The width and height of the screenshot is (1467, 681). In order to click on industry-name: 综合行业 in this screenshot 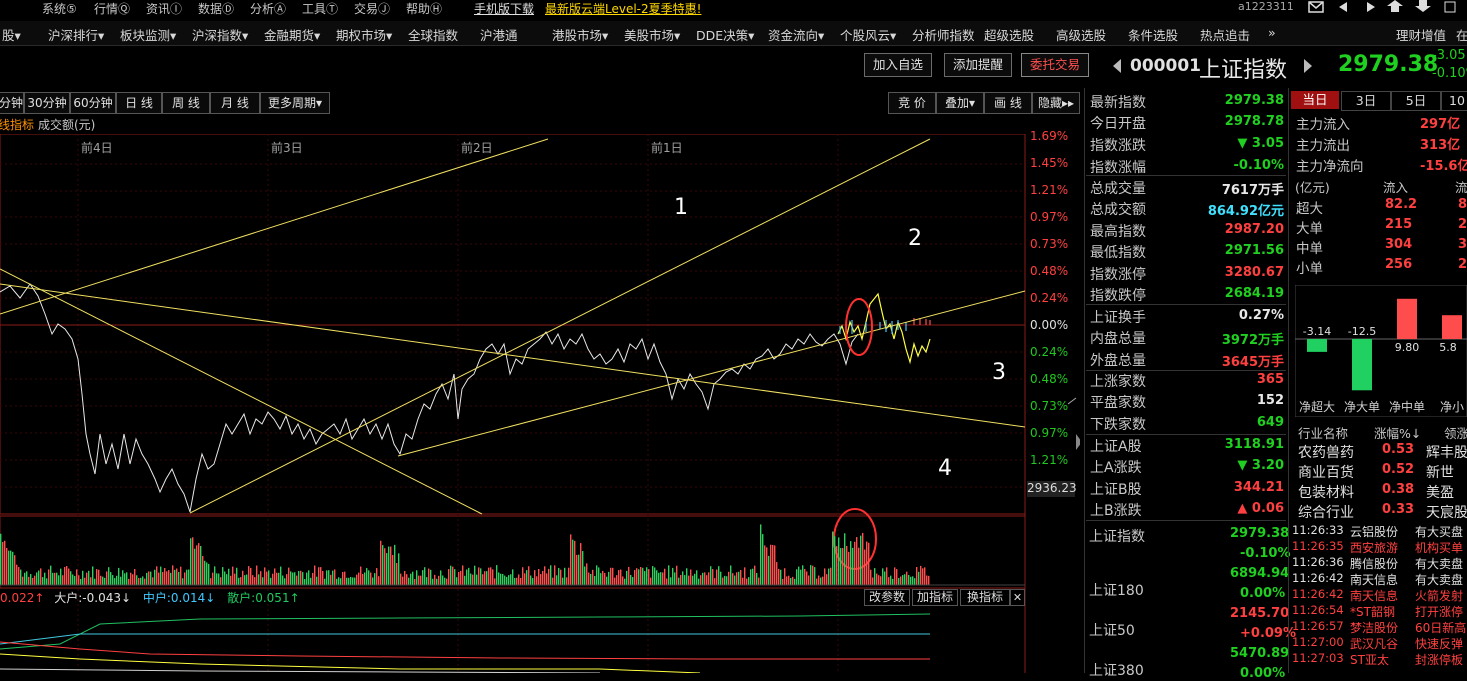, I will do `click(1326, 513)`.